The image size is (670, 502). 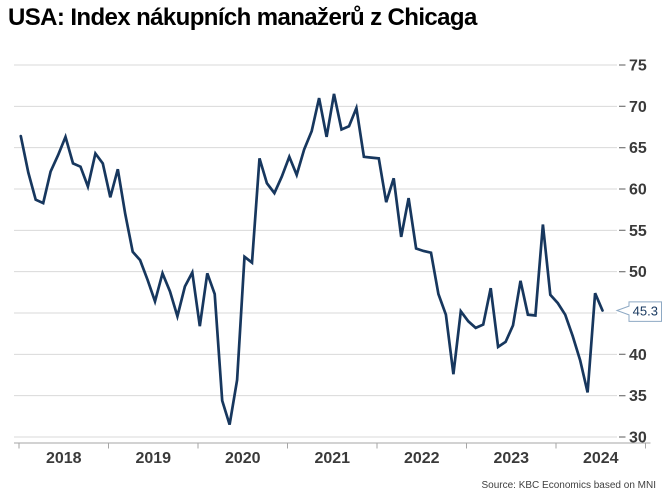 What do you see at coordinates (638, 66) in the screenshot?
I see `y-tick-label: 75` at bounding box center [638, 66].